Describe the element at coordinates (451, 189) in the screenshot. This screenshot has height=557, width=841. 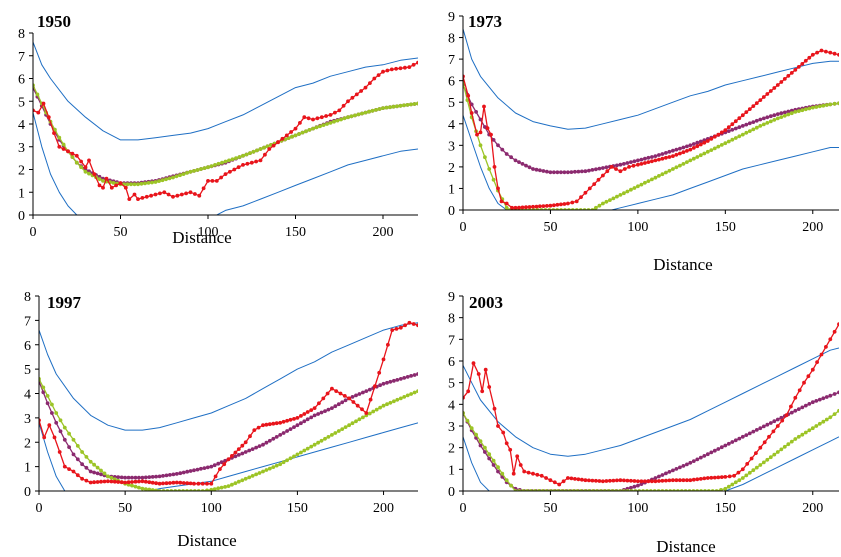
I see `y-tick-label: 1` at that location.